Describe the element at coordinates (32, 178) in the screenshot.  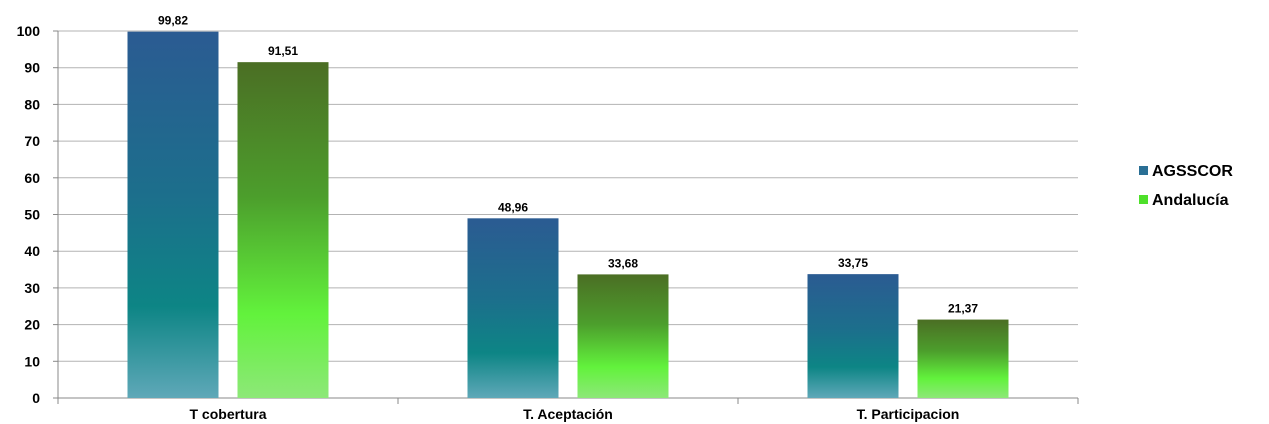
I see `y-tick-label: 60` at that location.